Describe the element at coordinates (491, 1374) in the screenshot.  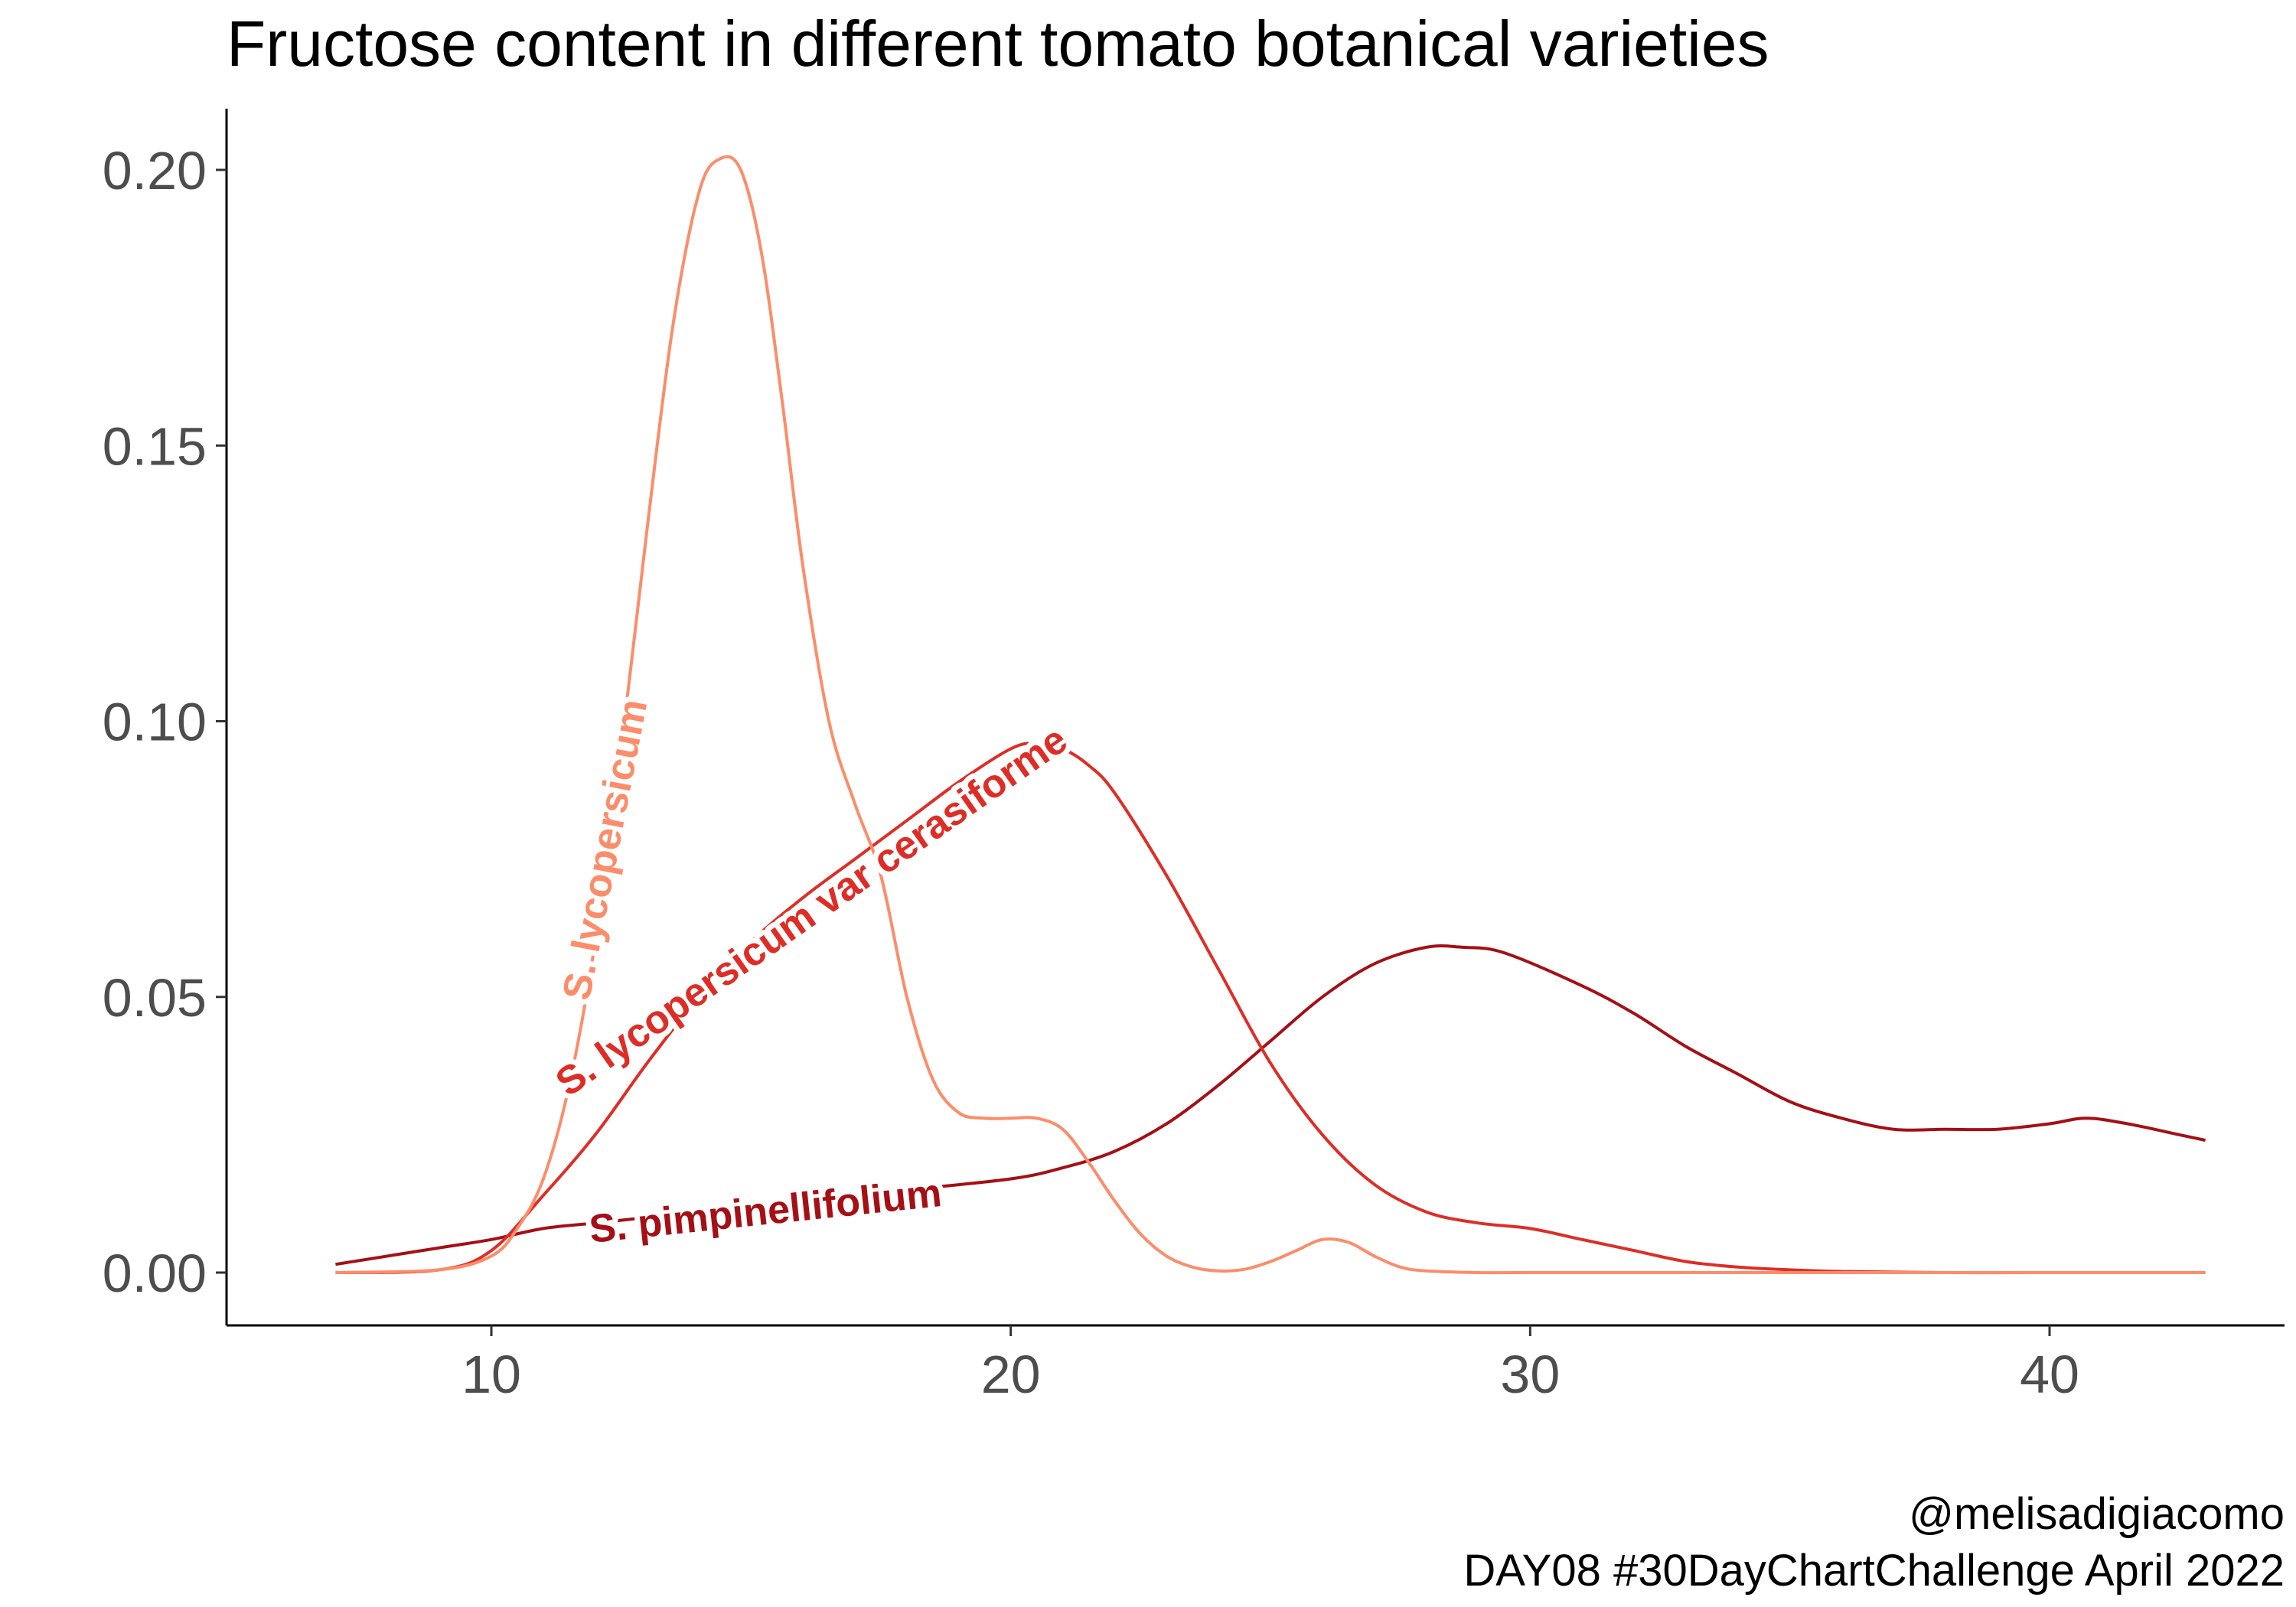
I see `x-tick-label: 10` at that location.